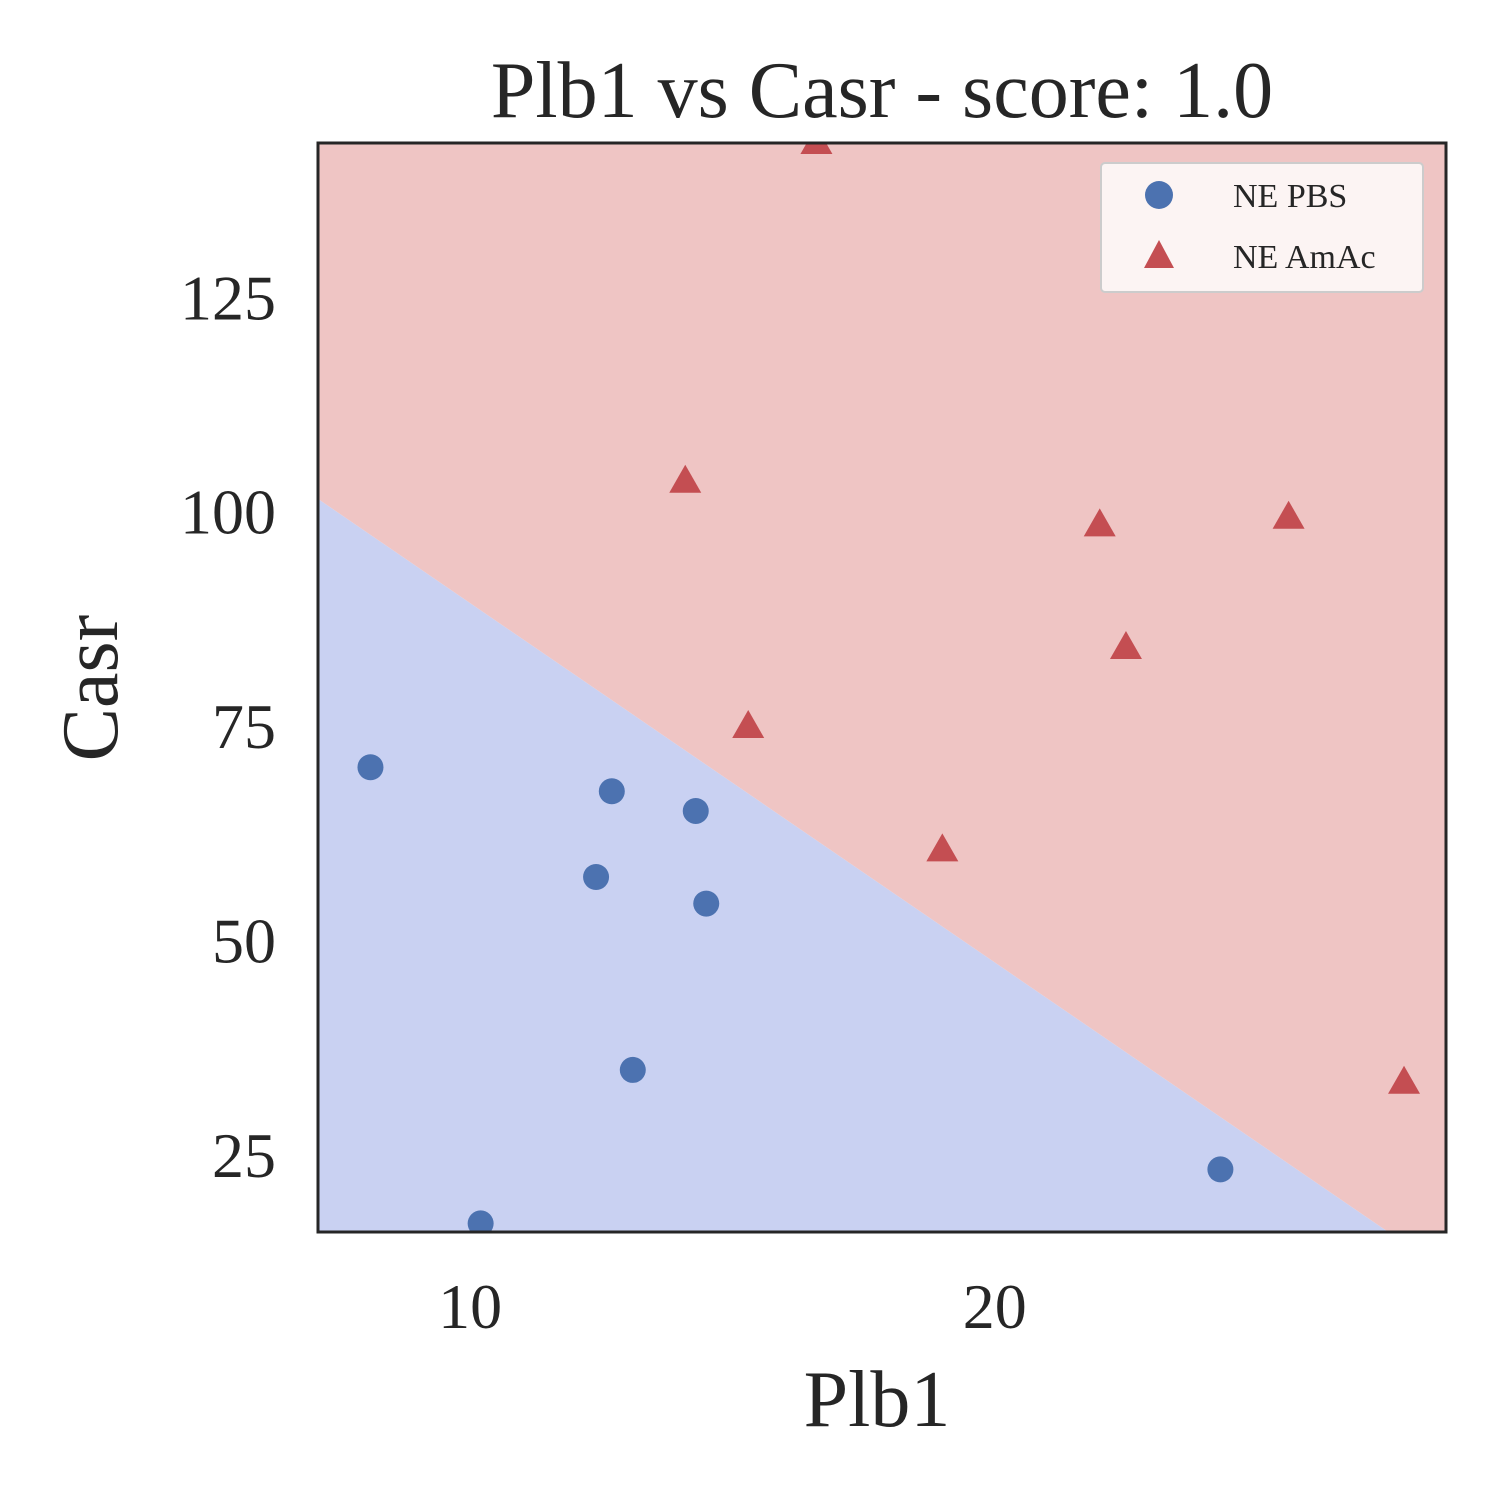 The width and height of the screenshot is (1500, 1500). What do you see at coordinates (244, 940) in the screenshot?
I see `y-tick-label-50: 50` at bounding box center [244, 940].